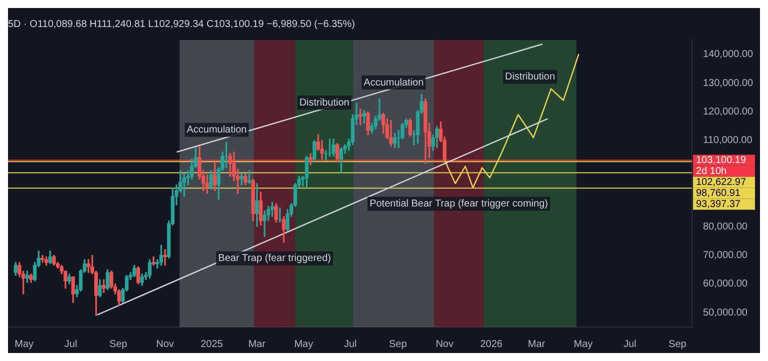  I want to click on y-tick-label: 110,000.00, so click(728, 140).